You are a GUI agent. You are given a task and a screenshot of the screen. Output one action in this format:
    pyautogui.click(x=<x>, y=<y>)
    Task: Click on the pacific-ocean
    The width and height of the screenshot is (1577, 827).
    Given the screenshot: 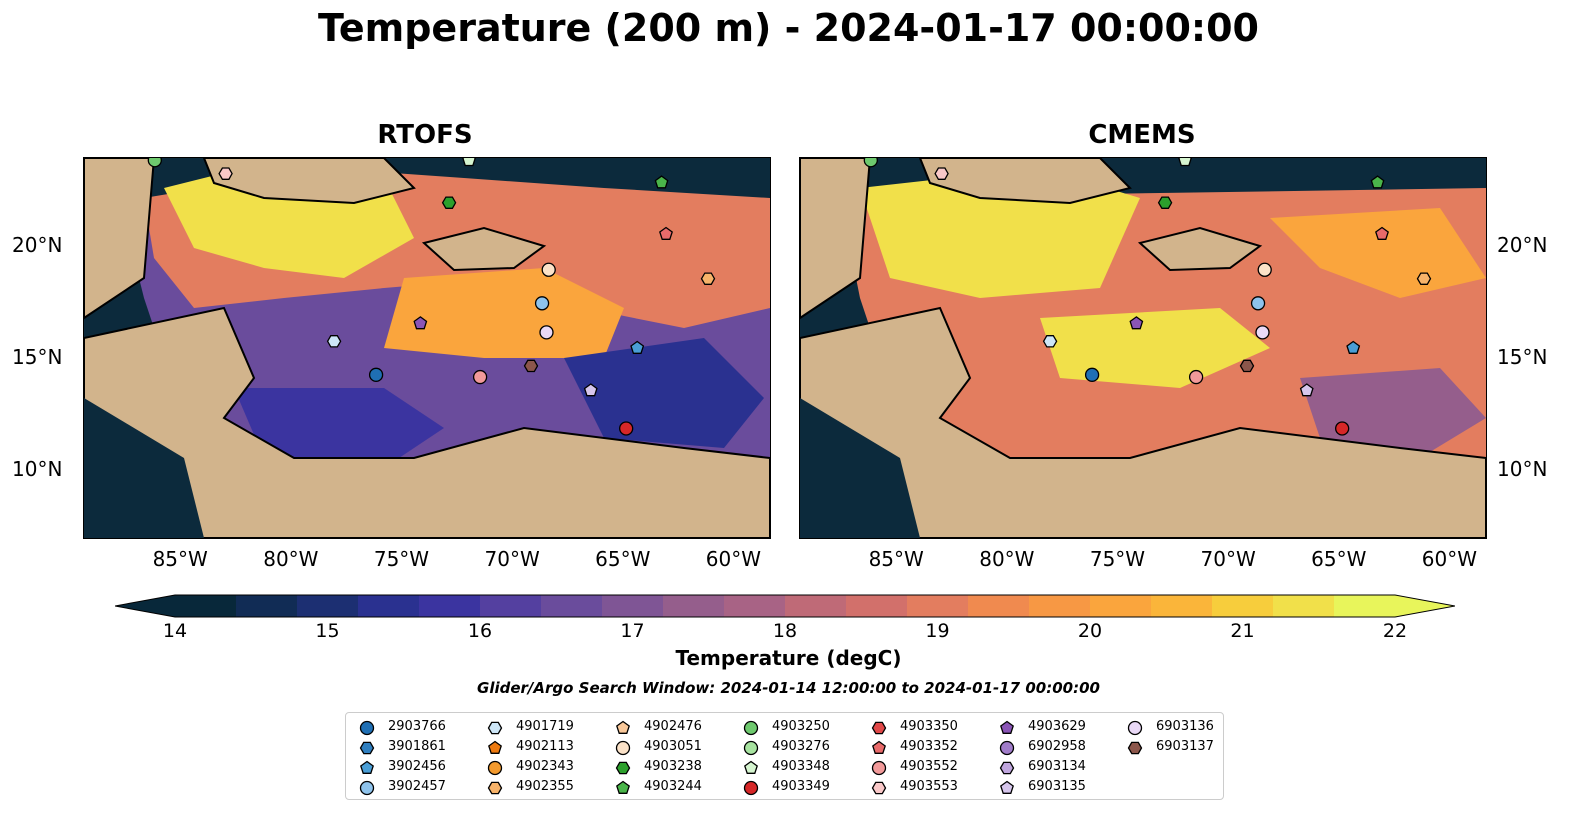 What is the action you would take?
    pyautogui.click(x=144, y=468)
    